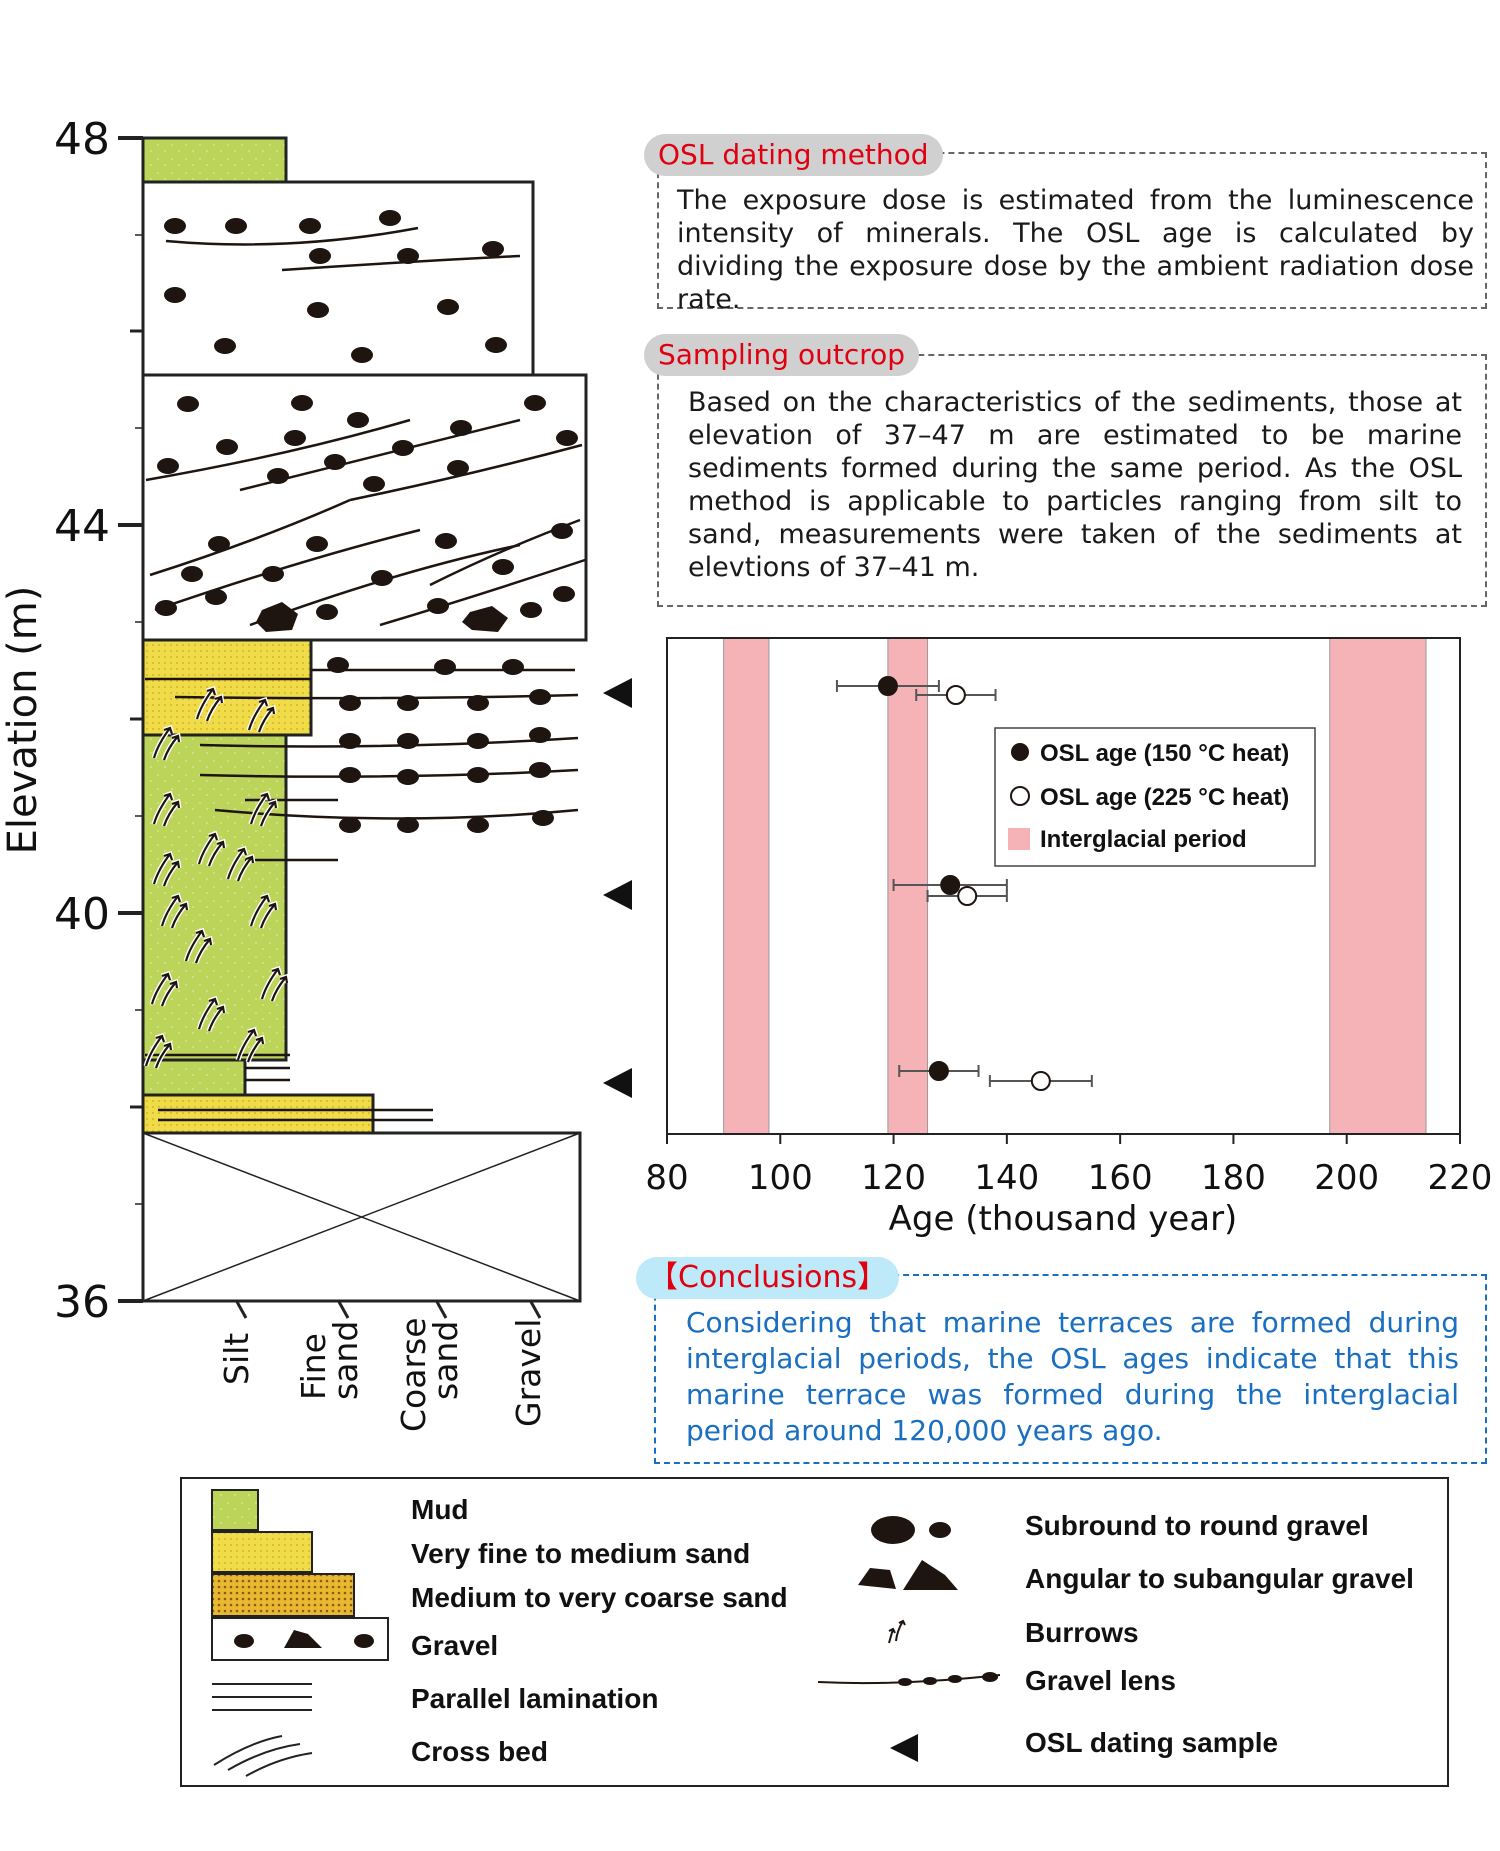  I want to click on y-axis-title: Elevation (m), so click(23, 720).